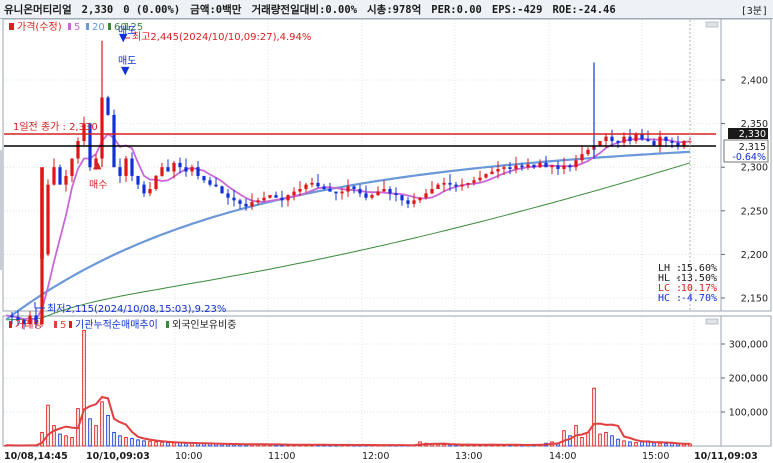 The width and height of the screenshot is (773, 463). What do you see at coordinates (122, 325) in the screenshot?
I see `volume-legend: 거래량 5 기관누적순매매추이 외국인보유비중` at bounding box center [122, 325].